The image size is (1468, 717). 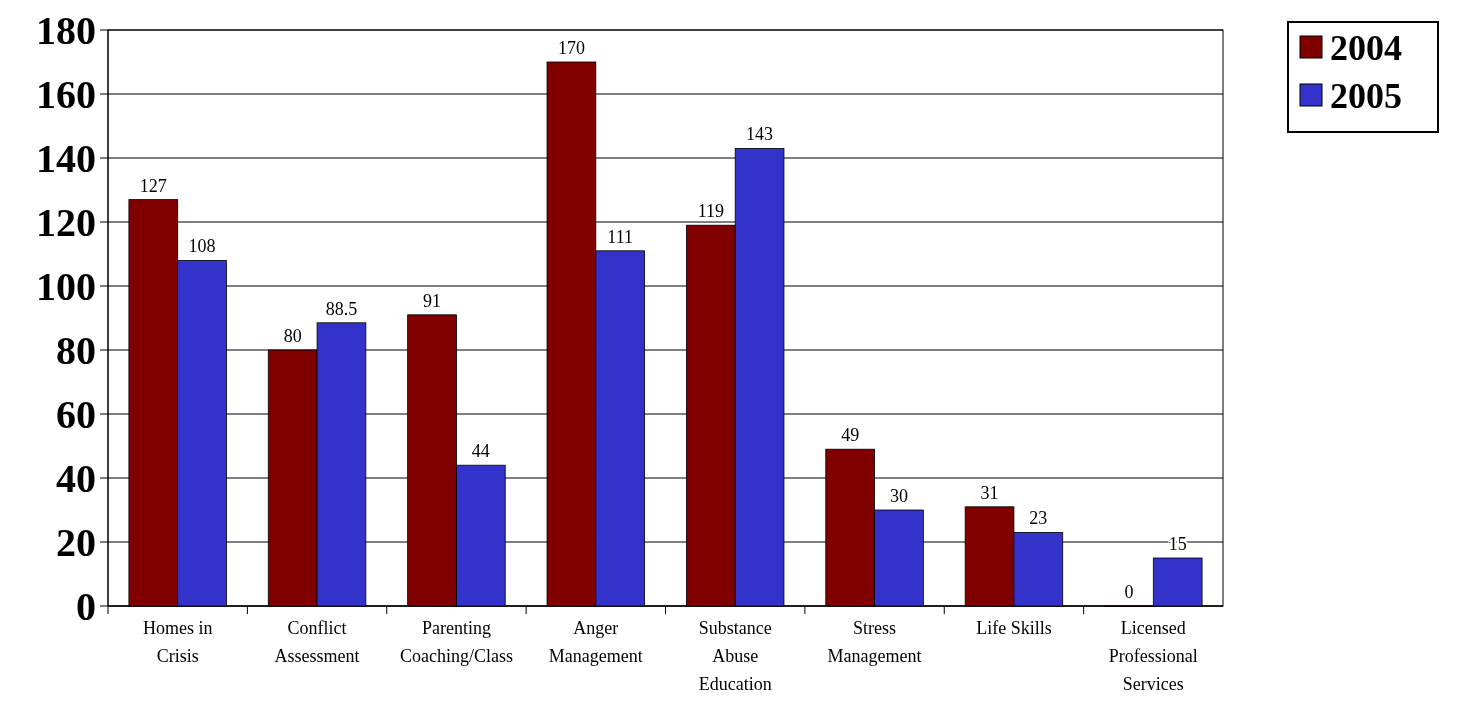 I want to click on data-label: 143, so click(x=760, y=134).